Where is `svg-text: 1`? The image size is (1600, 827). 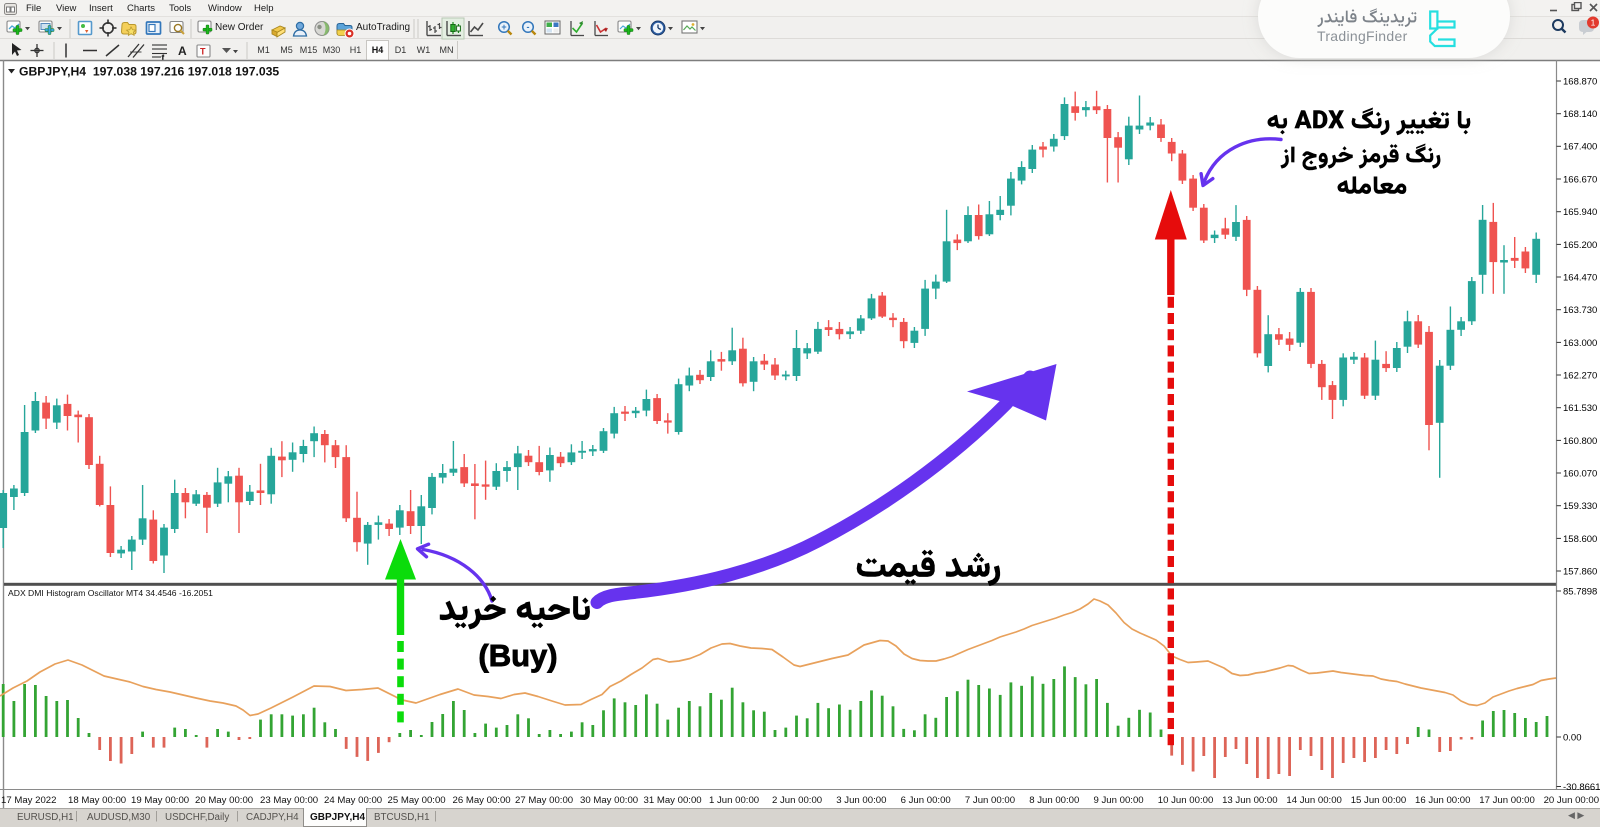
svg-text: 1 is located at coordinates (1593, 23).